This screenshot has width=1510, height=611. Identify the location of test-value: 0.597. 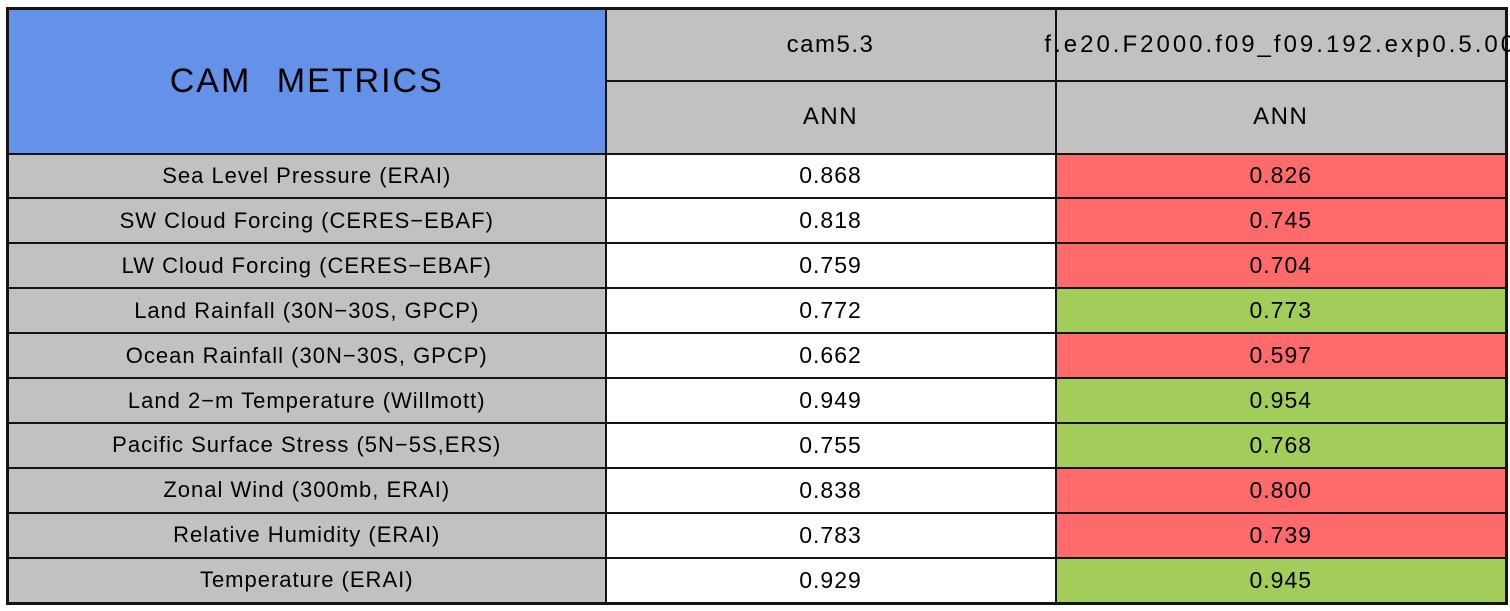
(1281, 356).